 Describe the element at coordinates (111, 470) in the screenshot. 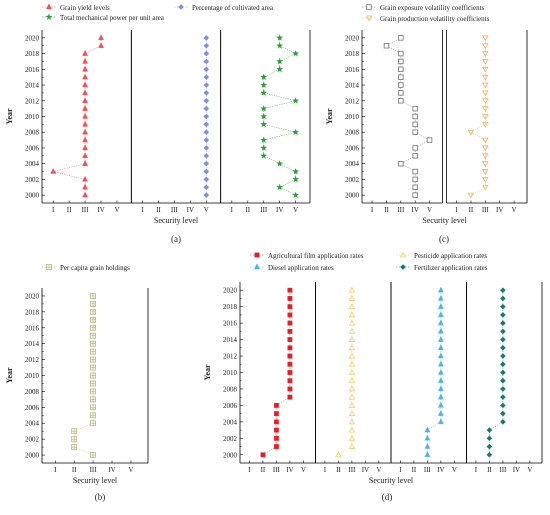

I see `x-tick-label: IV` at that location.